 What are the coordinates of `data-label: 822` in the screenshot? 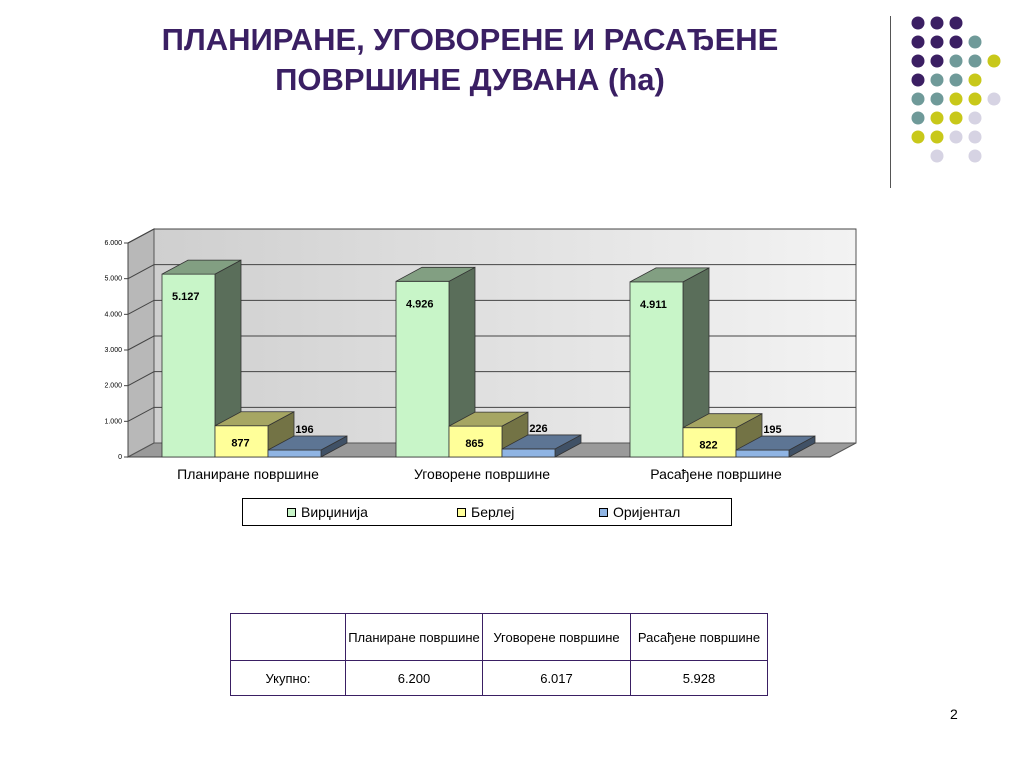 It's located at (708, 446).